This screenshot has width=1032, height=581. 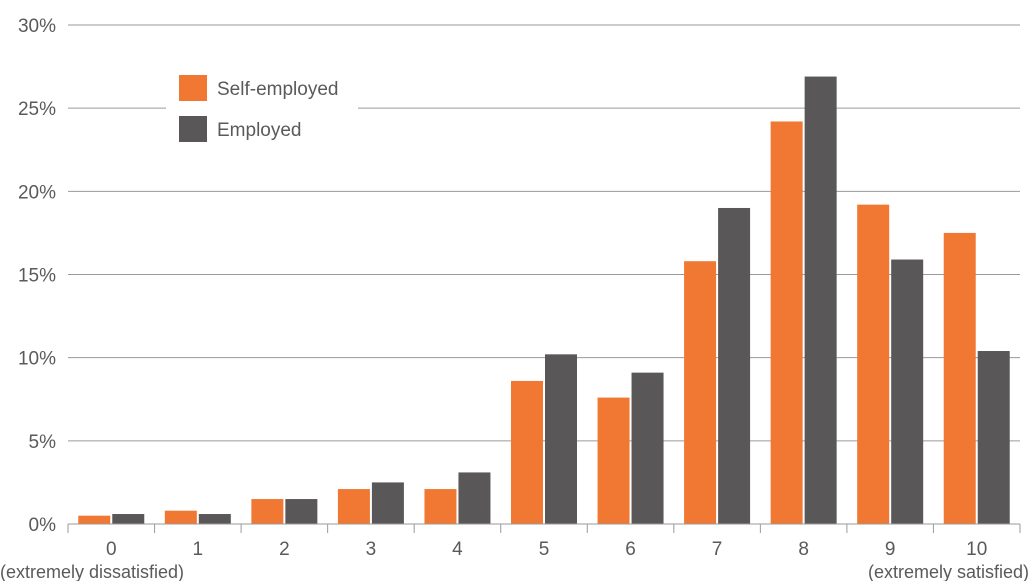 I want to click on x-tick-label: 9, so click(x=890, y=549).